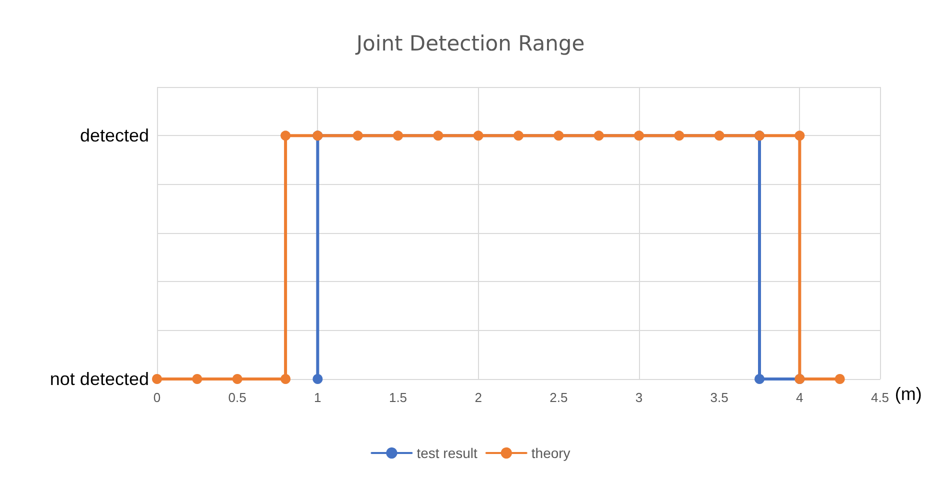  Describe the element at coordinates (398, 397) in the screenshot. I see `x-tick-label: 1.5` at that location.